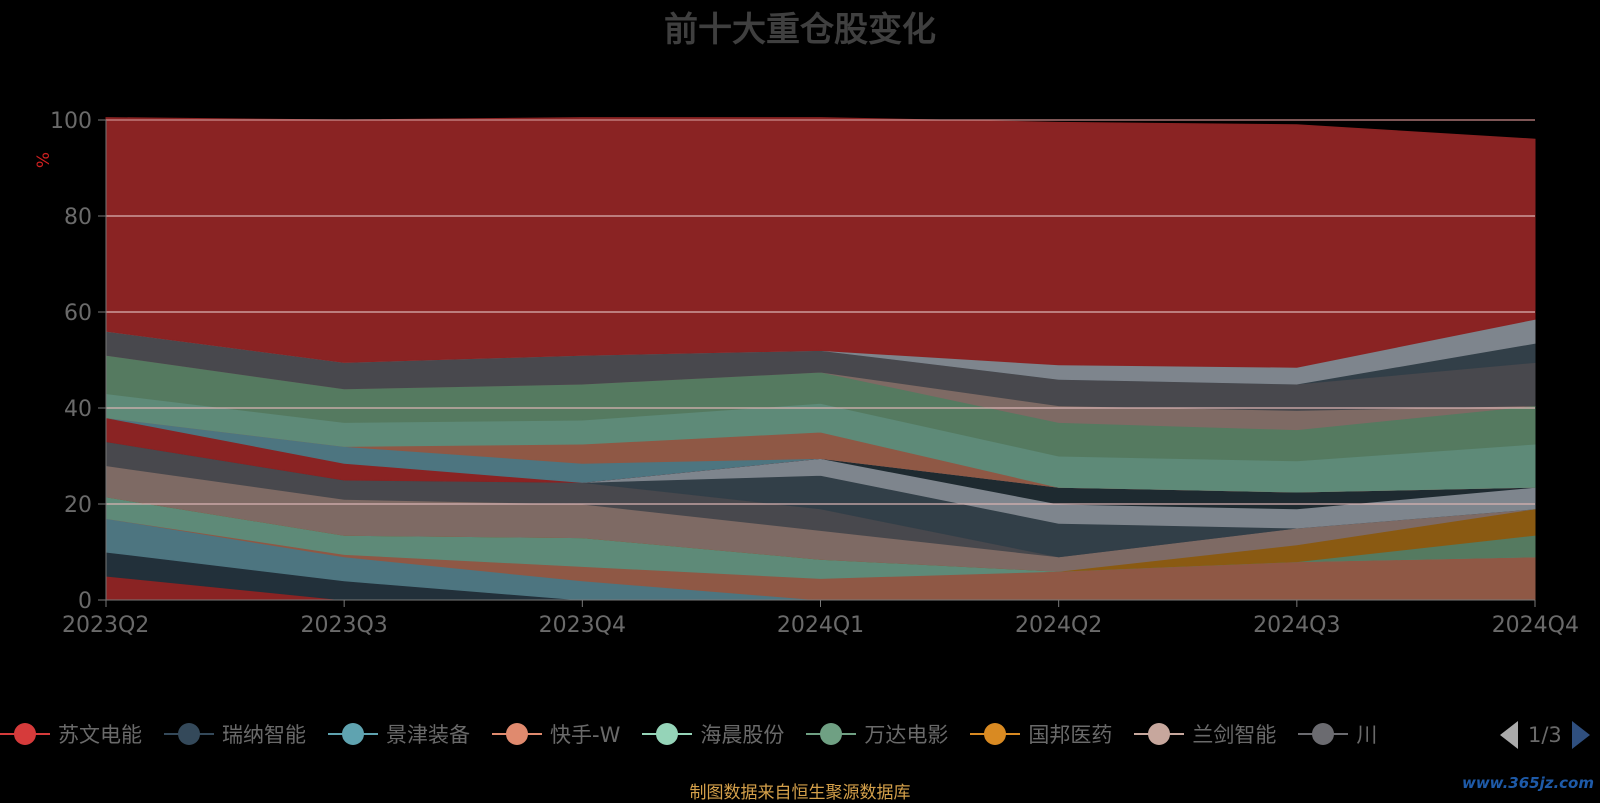 Image resolution: width=1600 pixels, height=803 pixels. Describe the element at coordinates (1527, 783) in the screenshot. I see `watermark: www.365jz.com` at that location.